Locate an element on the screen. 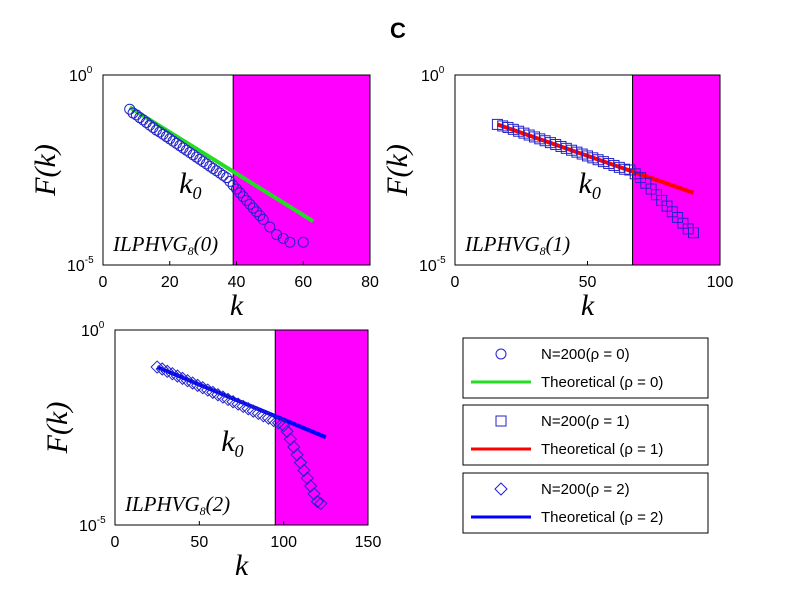 This screenshot has height=599, width=795. legend-box-1: N=200(ρ = 1) Theoretical (ρ = 1) is located at coordinates (585, 435).